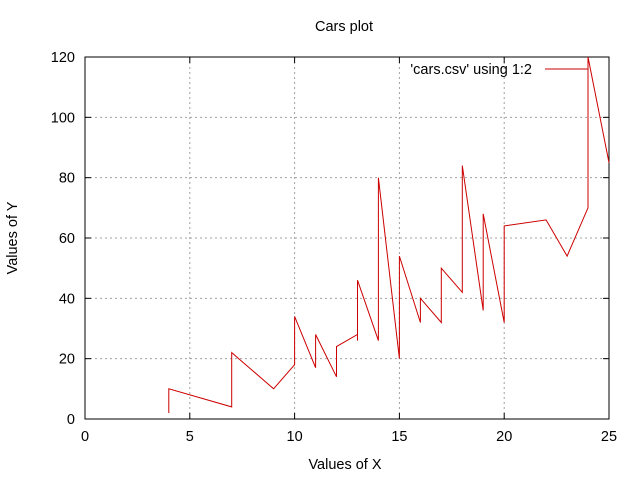 The height and width of the screenshot is (485, 640). Describe the element at coordinates (63, 58) in the screenshot. I see `y-tick-label: 120` at that location.